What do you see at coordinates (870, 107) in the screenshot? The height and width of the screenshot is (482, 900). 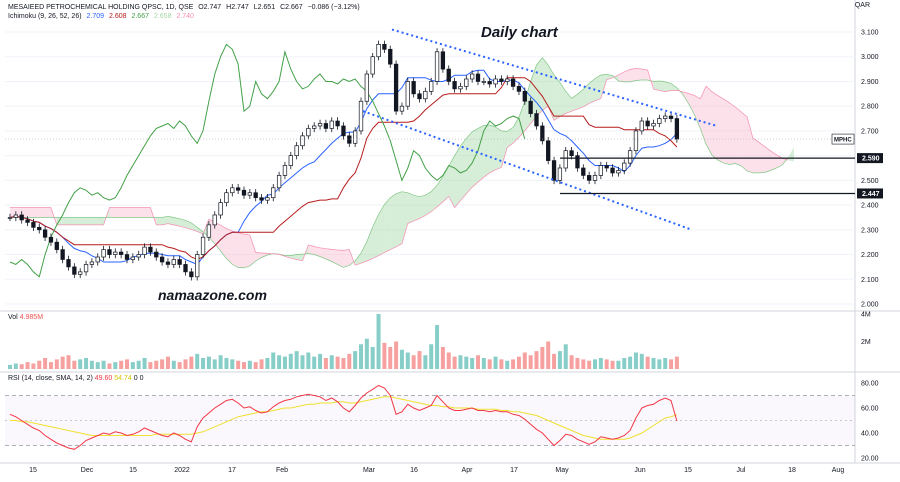 I see `price-tick-label: 2.800` at bounding box center [870, 107].